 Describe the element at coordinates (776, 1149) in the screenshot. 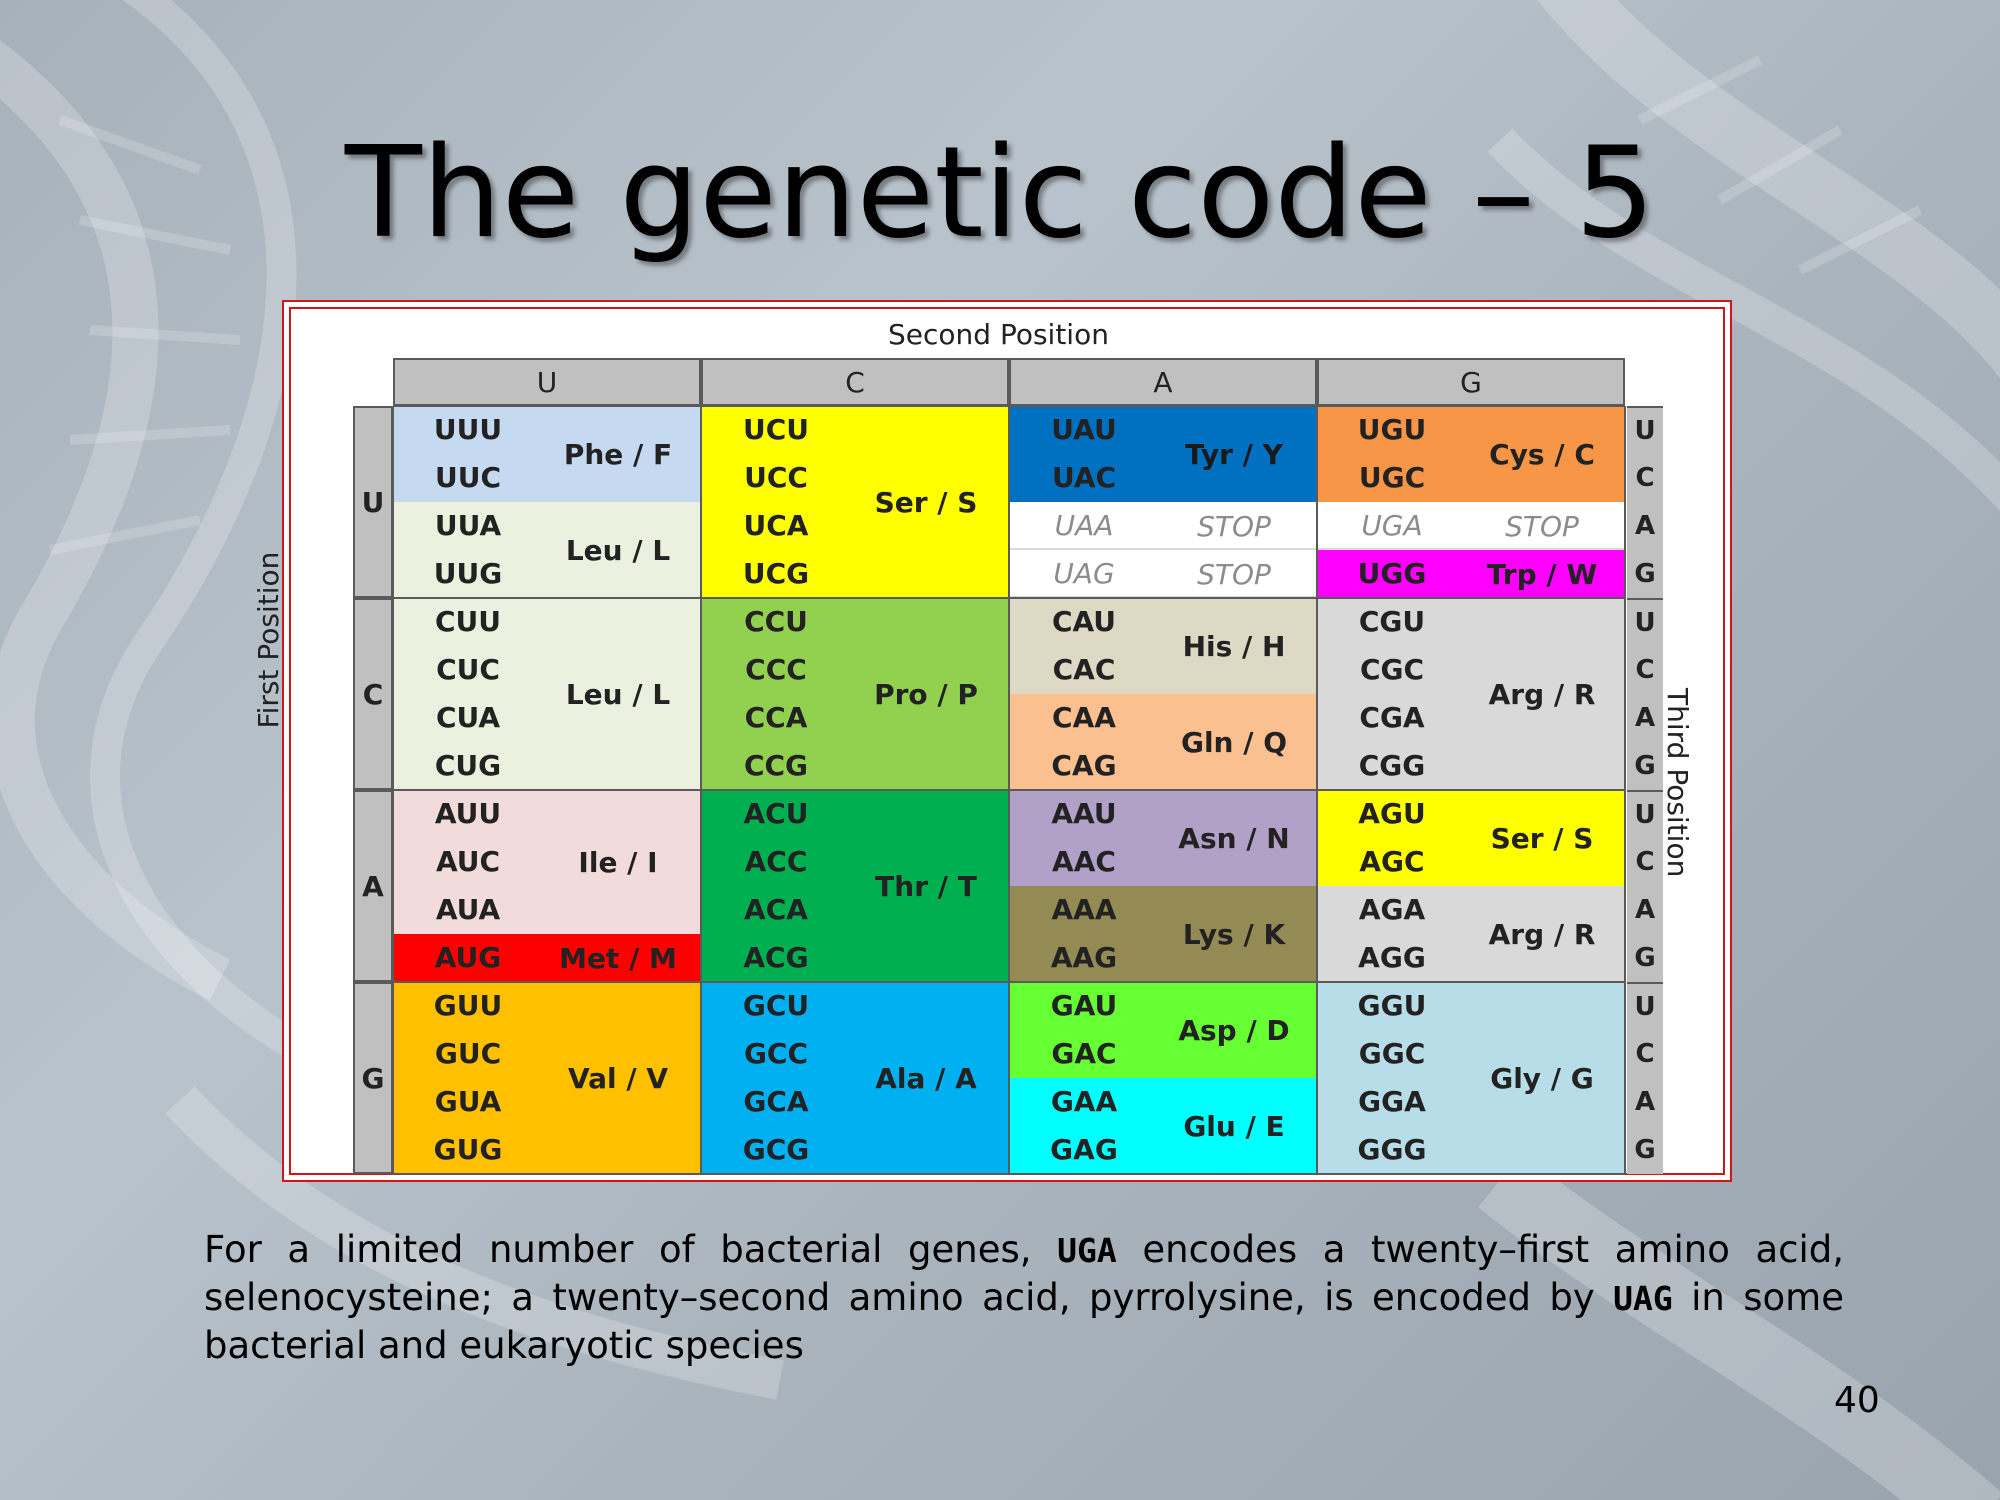

I see `codon: GCG` at that location.